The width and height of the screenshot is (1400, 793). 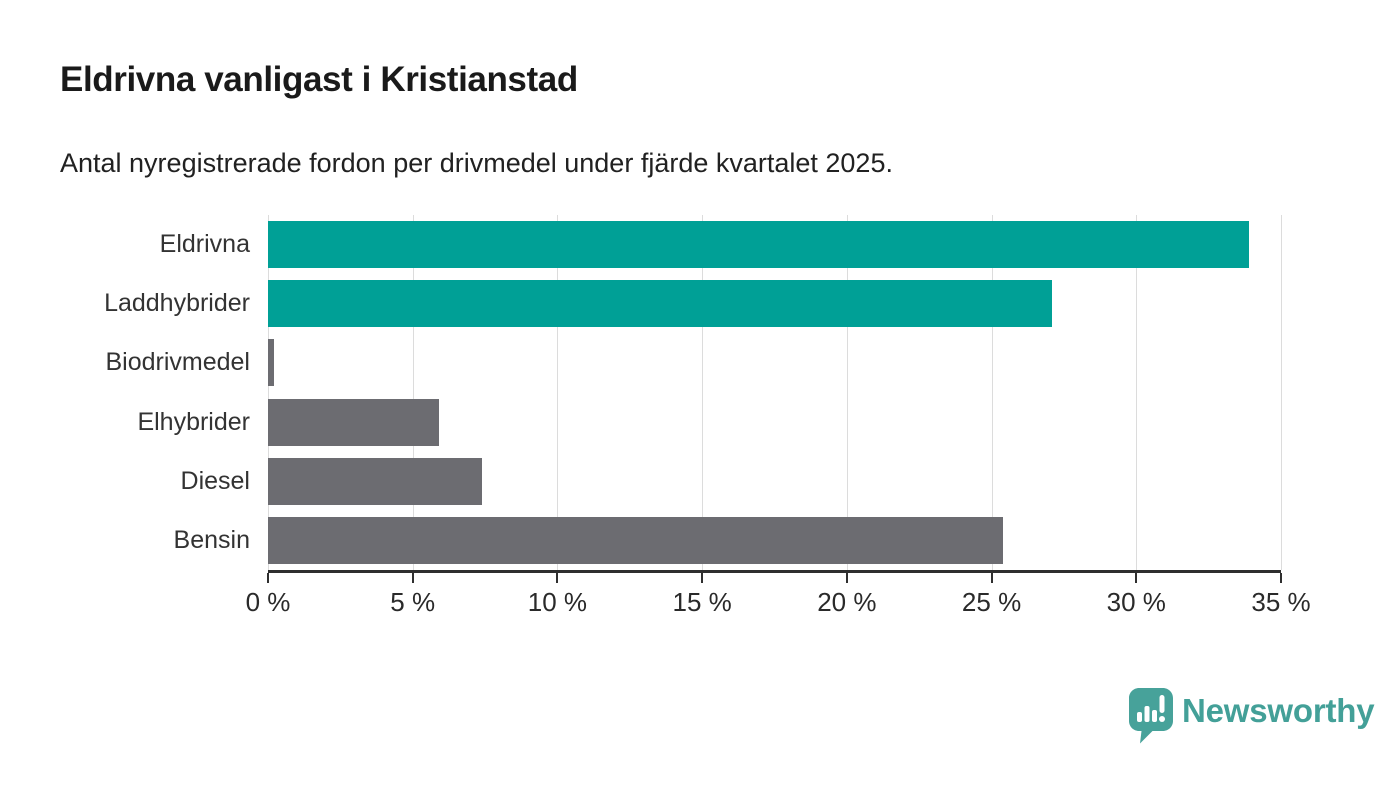 I want to click on bar-bensin, so click(x=636, y=540).